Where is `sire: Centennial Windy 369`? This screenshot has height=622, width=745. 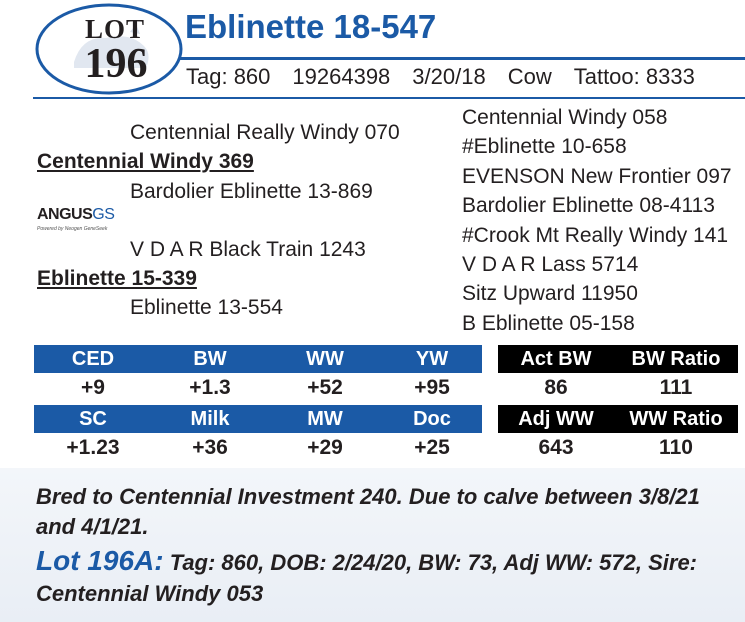 sire: Centennial Windy 369 is located at coordinates (145, 161).